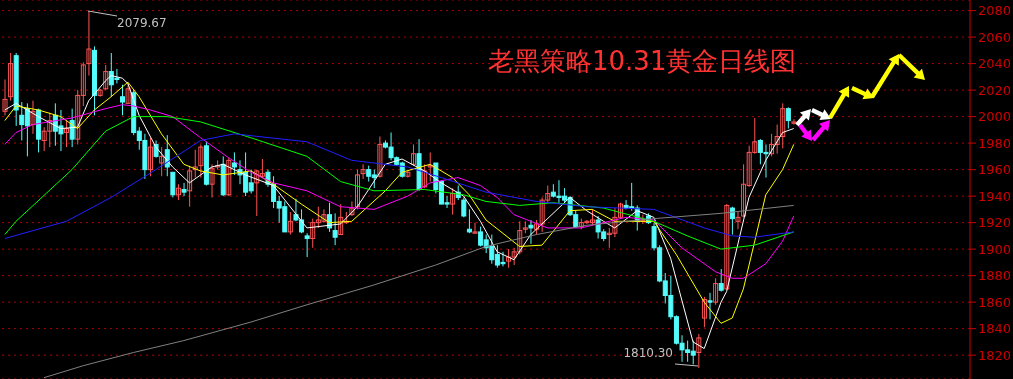 This screenshot has height=379, width=1013. I want to click on y-tick-label: 1980, so click(995, 143).